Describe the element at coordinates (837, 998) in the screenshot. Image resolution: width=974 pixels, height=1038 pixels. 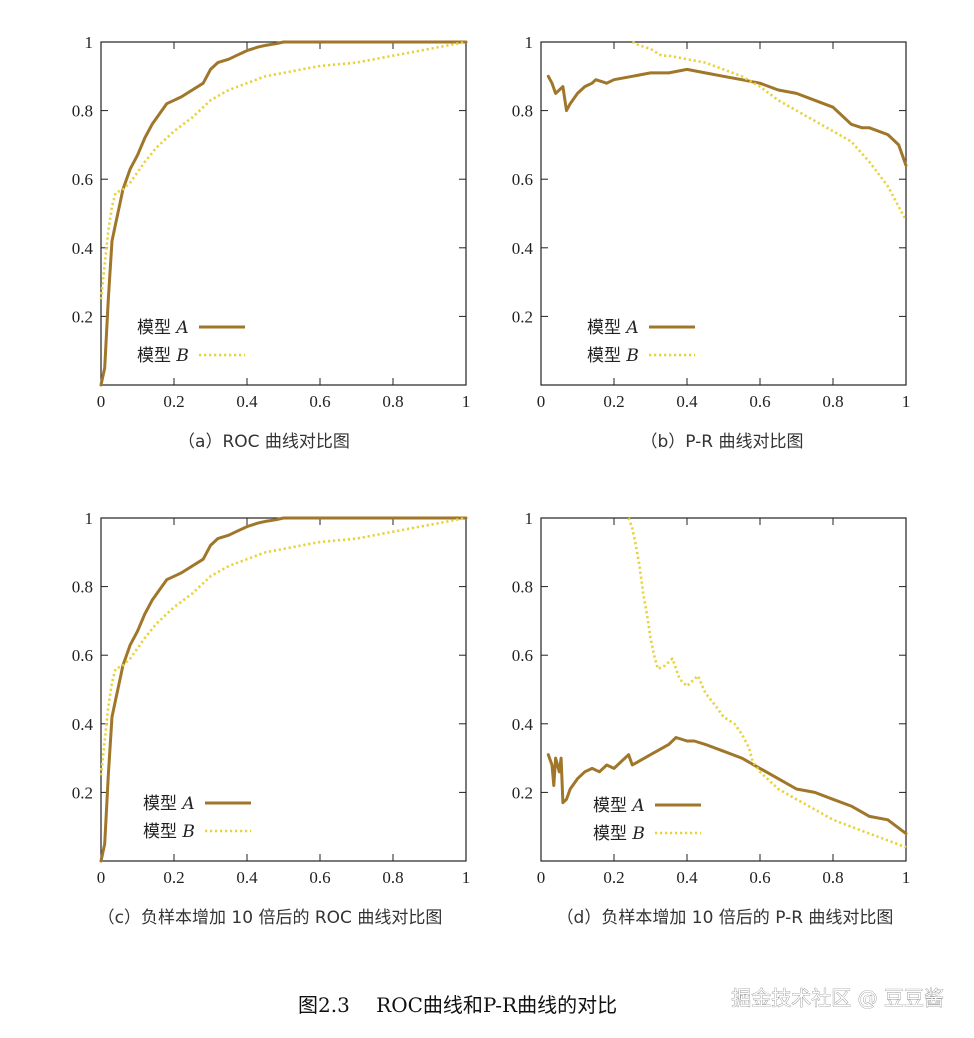
I see `watermark-text: 掘金技术社区 @ 豆豆酱` at that location.